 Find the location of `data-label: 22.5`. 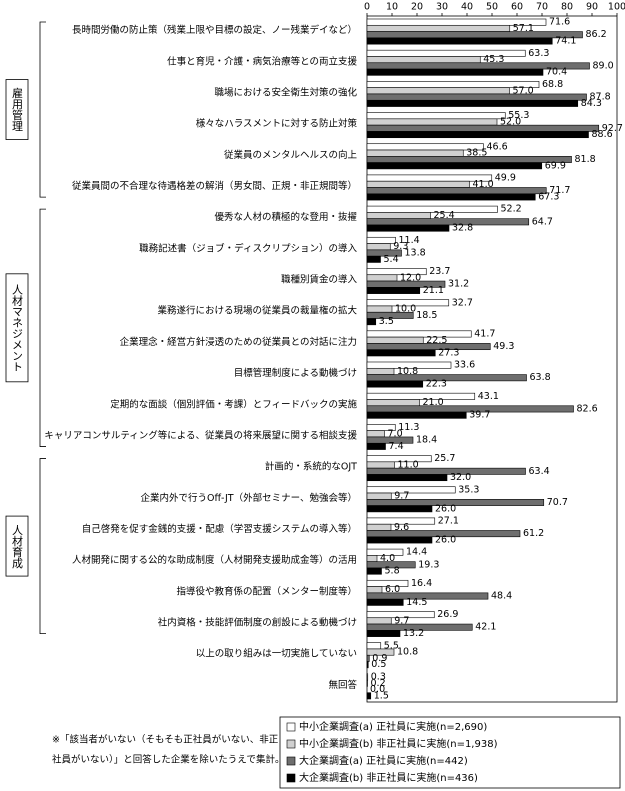

data-label: 22.5 is located at coordinates (436, 340).